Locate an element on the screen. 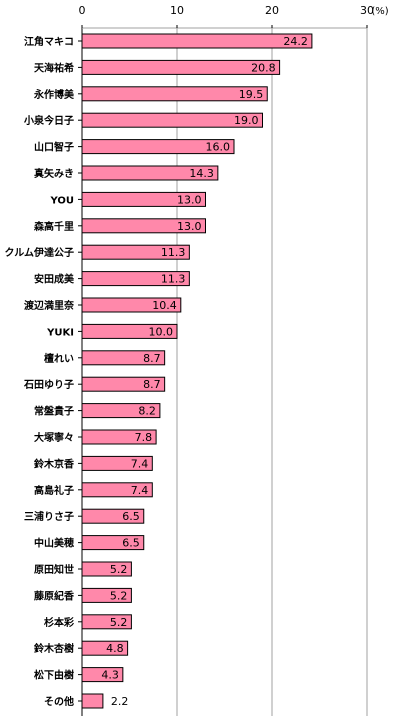 The image size is (404, 722). x-tick-label: 20 is located at coordinates (272, 10).